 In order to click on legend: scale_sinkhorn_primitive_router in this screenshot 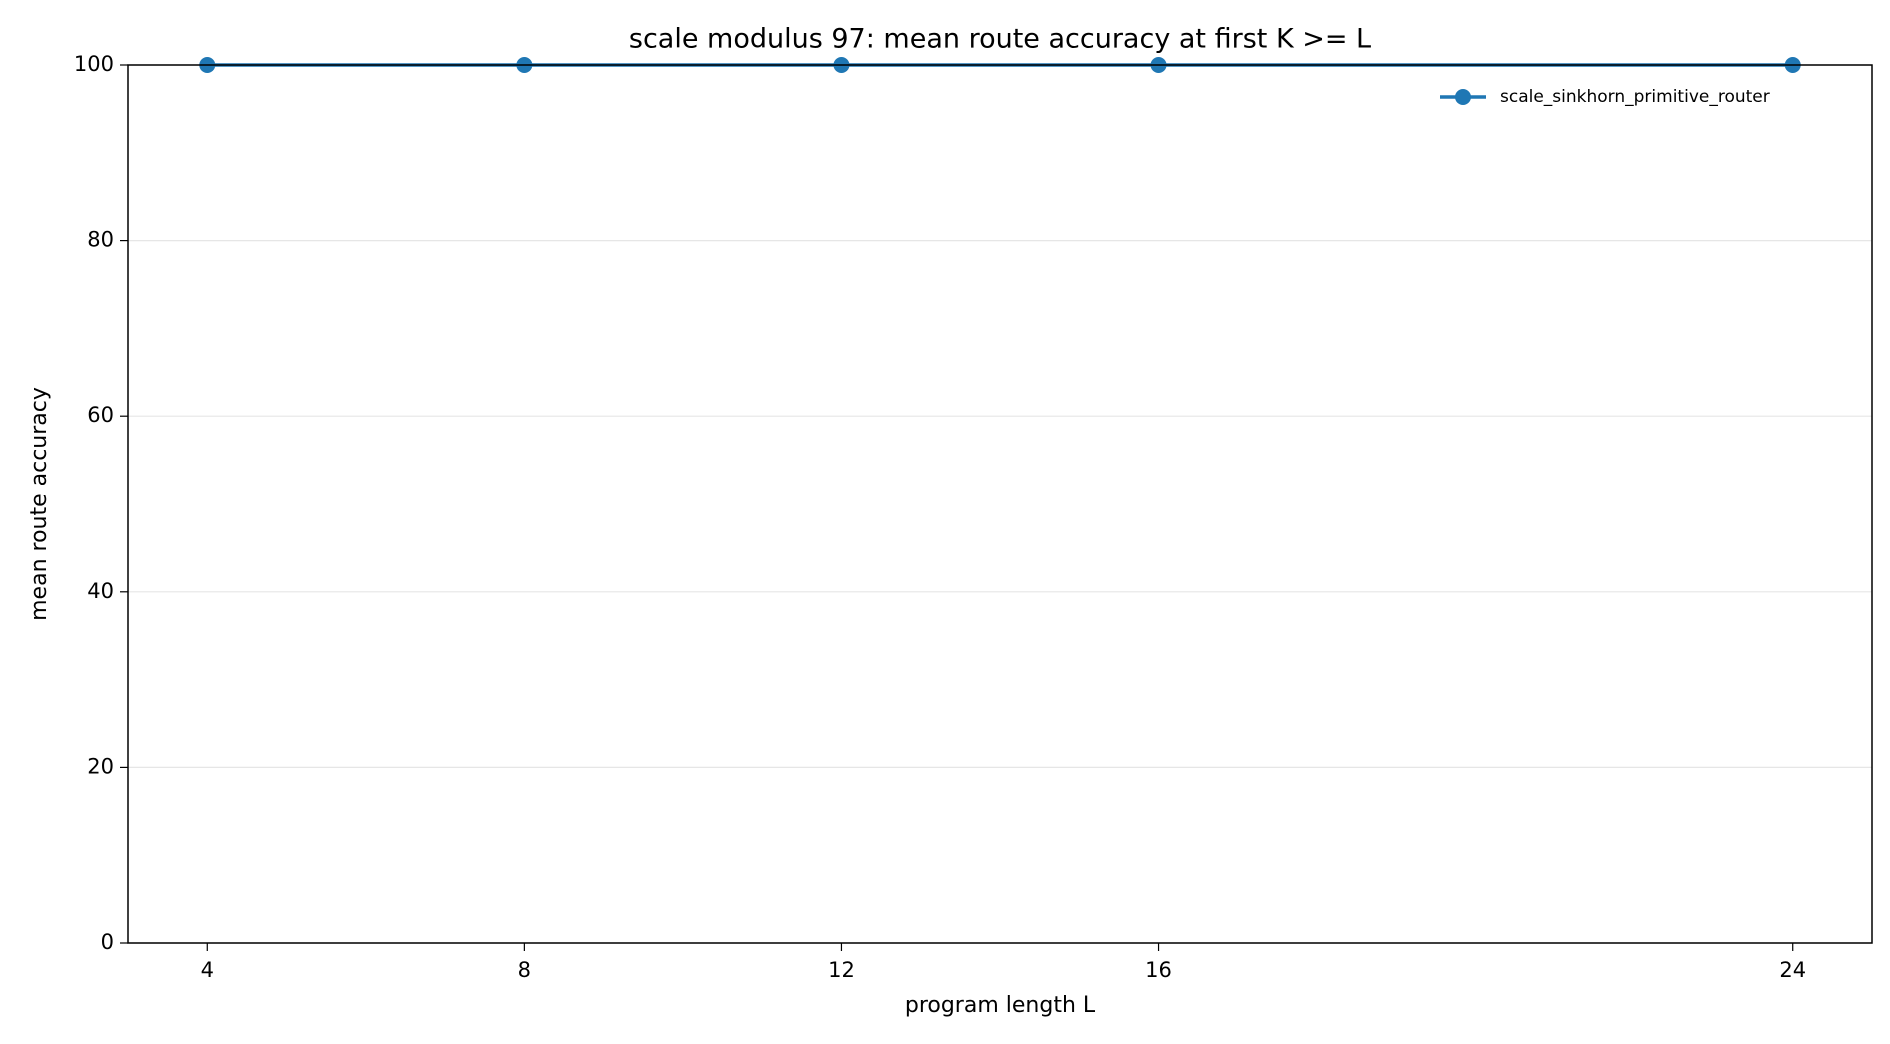, I will do `click(1605, 97)`.